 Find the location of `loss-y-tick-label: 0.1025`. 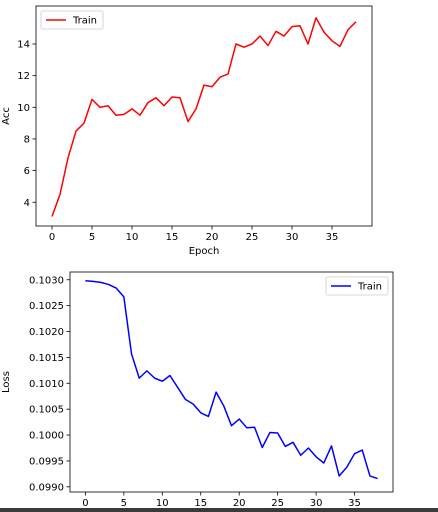

loss-y-tick-label: 0.1025 is located at coordinates (46, 306).